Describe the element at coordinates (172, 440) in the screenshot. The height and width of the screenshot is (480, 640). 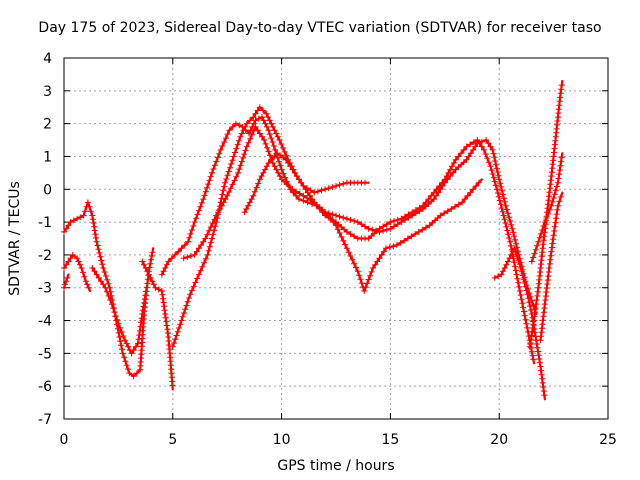
I see `x-tick-label: 5` at that location.